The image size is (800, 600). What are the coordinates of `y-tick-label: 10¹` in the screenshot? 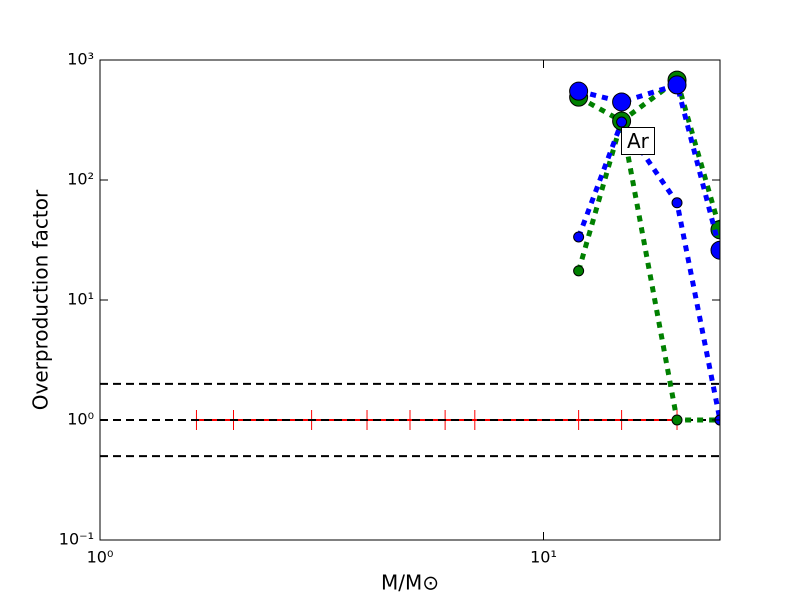 It's located at (80, 299).